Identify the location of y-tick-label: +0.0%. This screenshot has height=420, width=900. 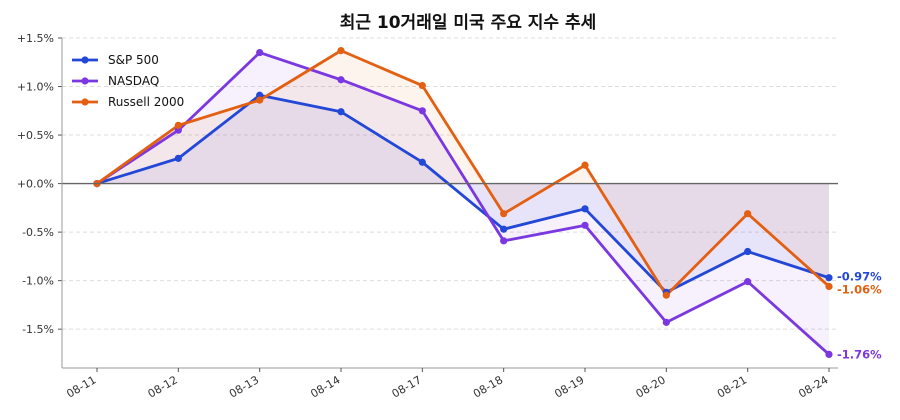
(35, 184).